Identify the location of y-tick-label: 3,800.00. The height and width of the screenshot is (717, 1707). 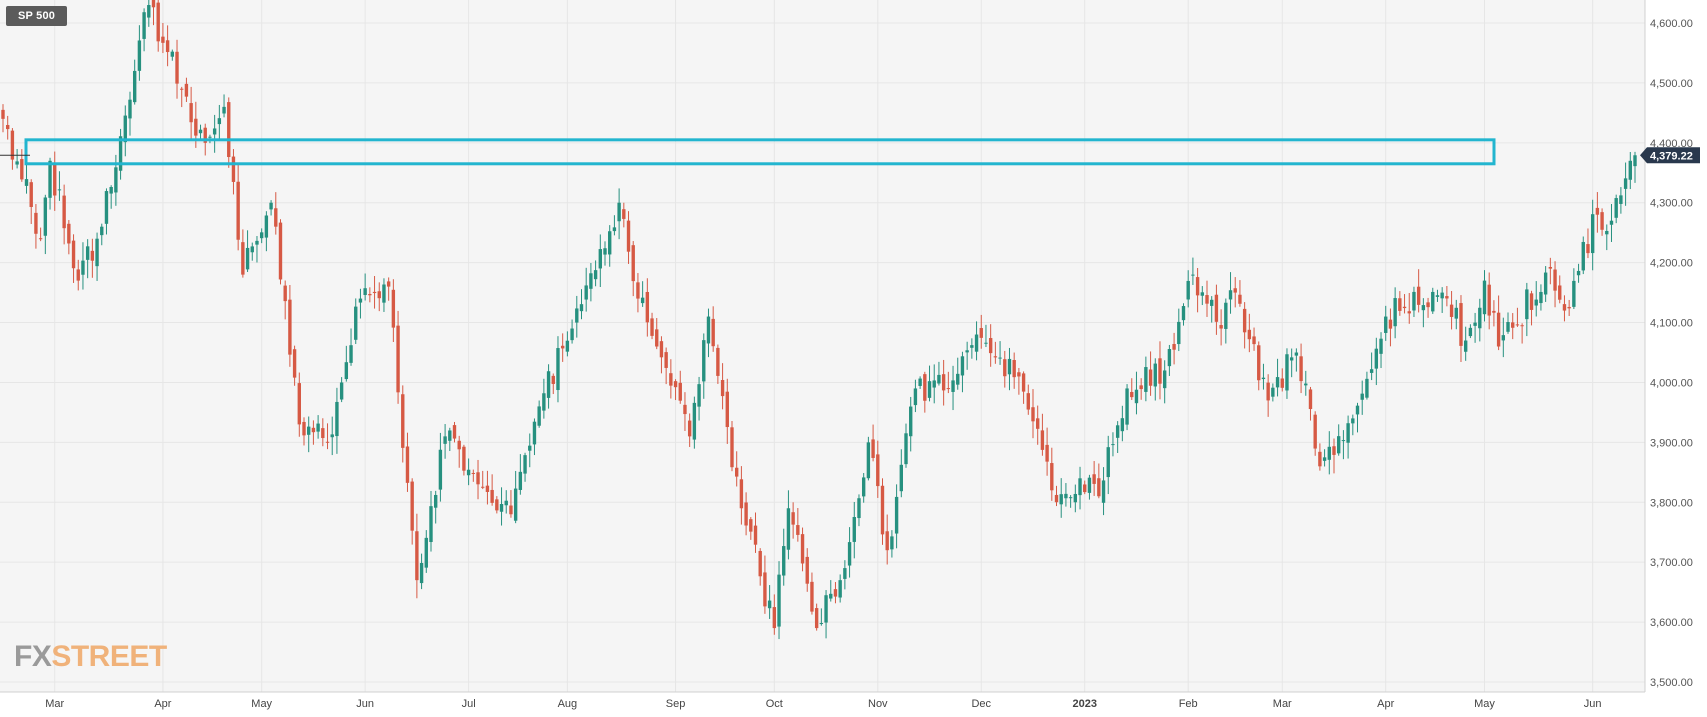
(1671, 503).